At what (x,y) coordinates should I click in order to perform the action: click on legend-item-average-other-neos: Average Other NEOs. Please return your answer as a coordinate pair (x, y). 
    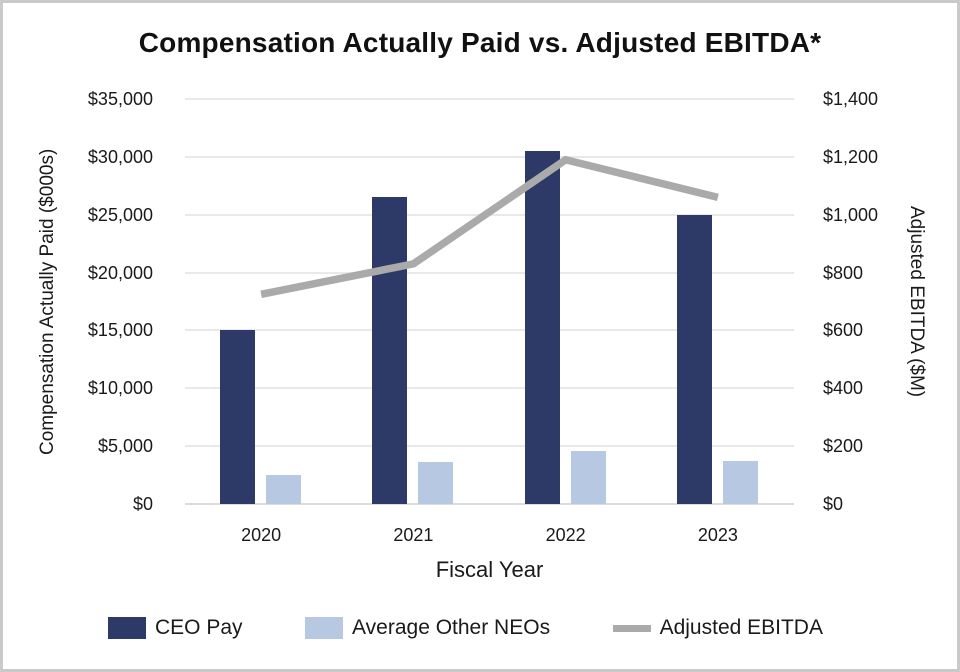
    Looking at the image, I should click on (427, 628).